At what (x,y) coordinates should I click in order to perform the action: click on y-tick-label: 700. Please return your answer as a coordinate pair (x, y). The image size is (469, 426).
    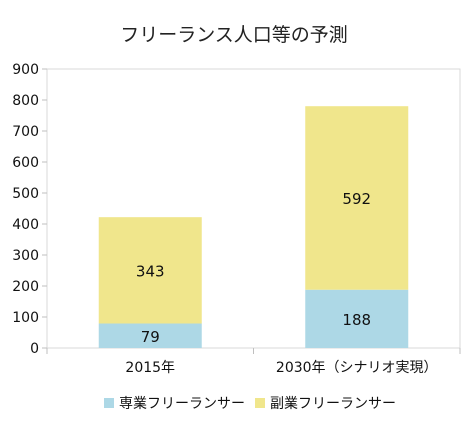
    Looking at the image, I should click on (25, 132).